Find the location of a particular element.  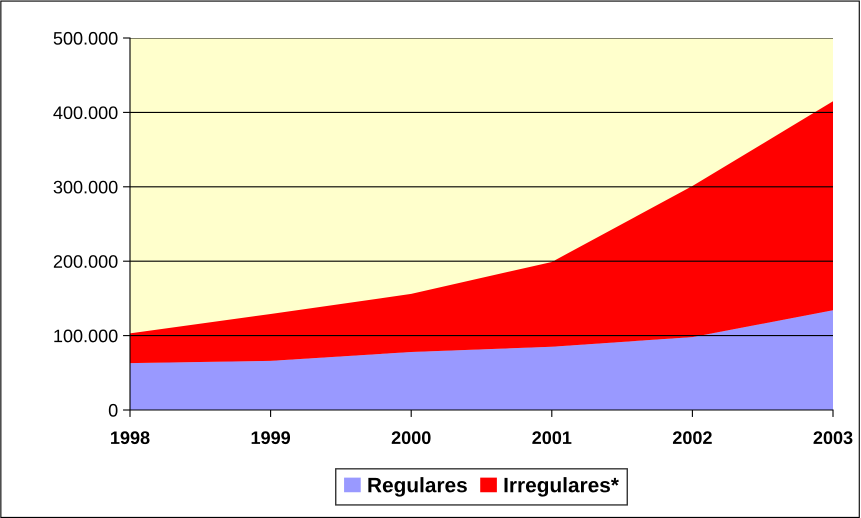

x-tick-label: 1999 is located at coordinates (271, 437).